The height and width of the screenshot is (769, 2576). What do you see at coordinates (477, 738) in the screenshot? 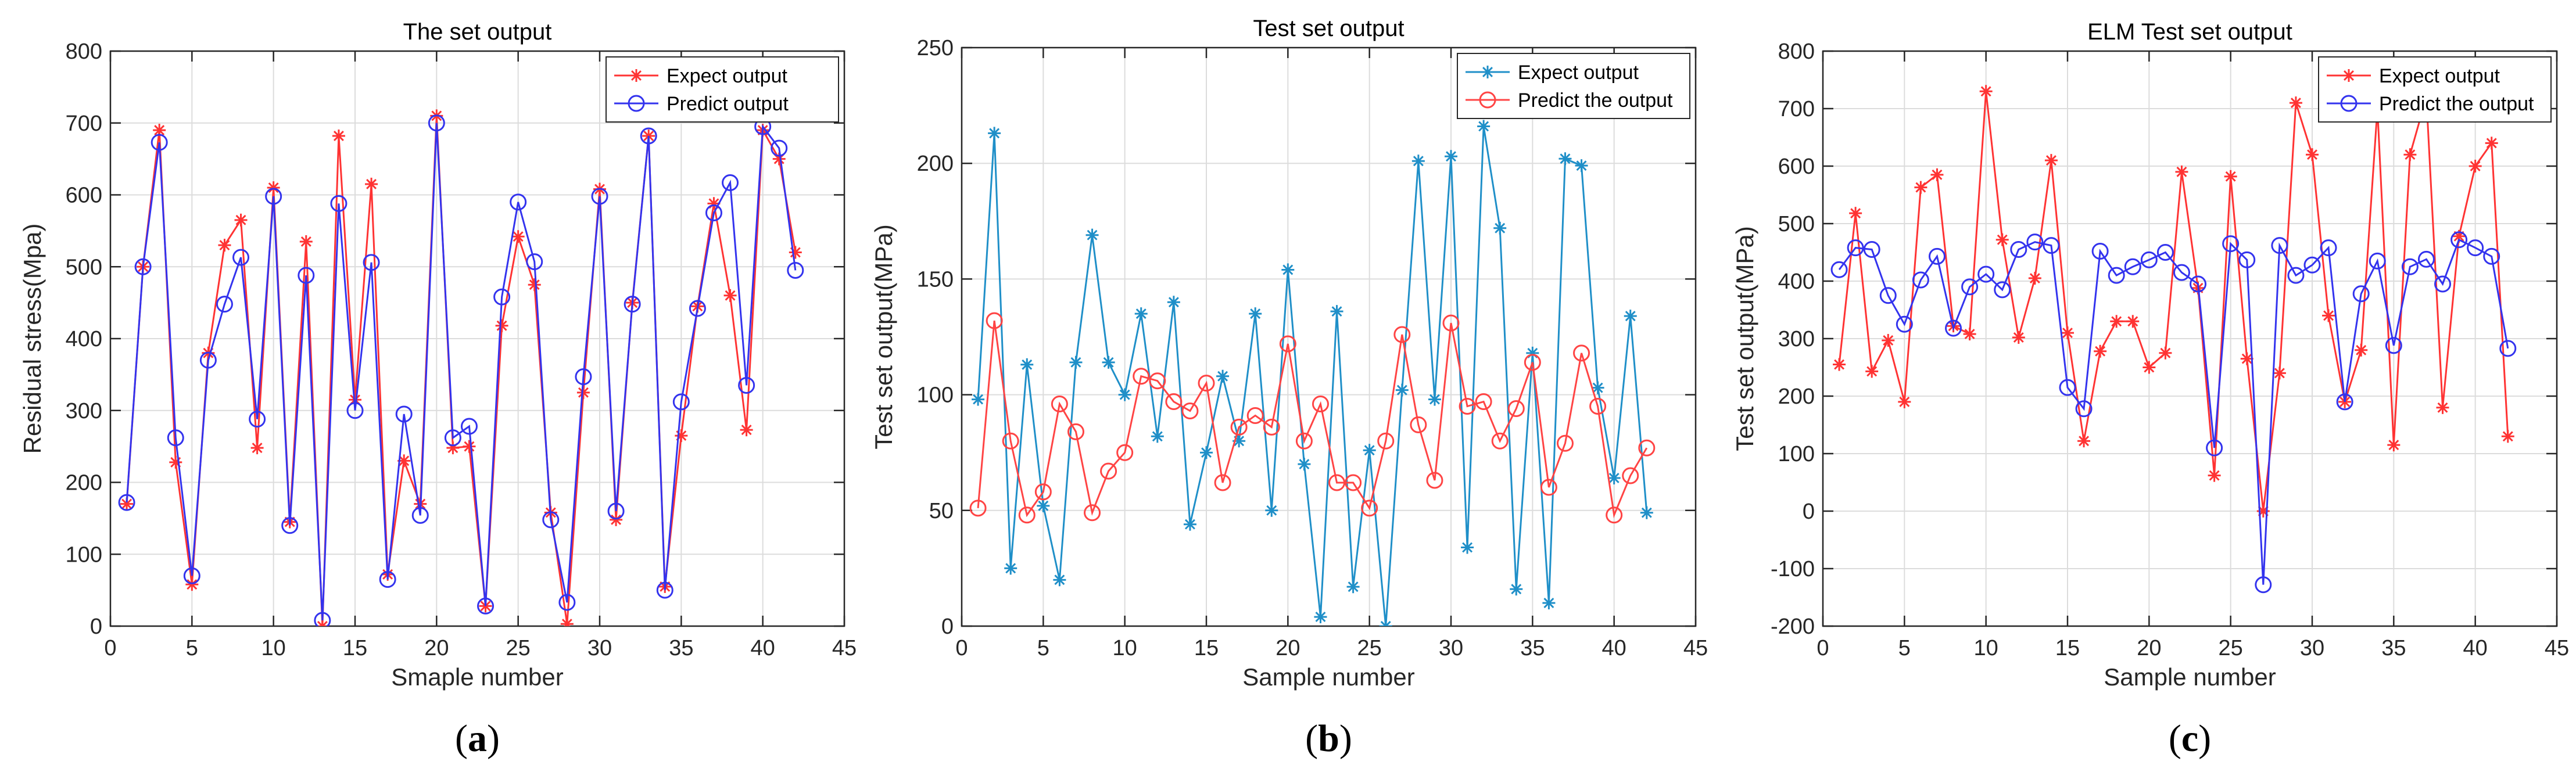
I see `panel-label: (a)` at bounding box center [477, 738].